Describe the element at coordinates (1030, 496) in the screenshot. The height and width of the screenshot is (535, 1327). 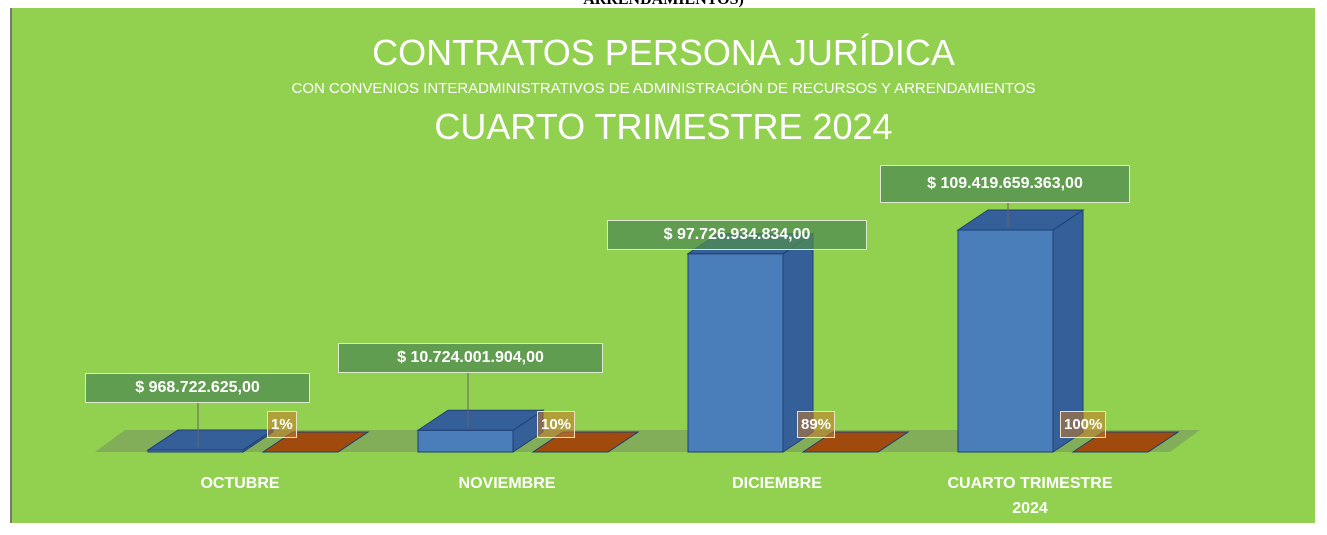
I see `x-tick-label: CUARTO TRIMESTRE 2024` at that location.